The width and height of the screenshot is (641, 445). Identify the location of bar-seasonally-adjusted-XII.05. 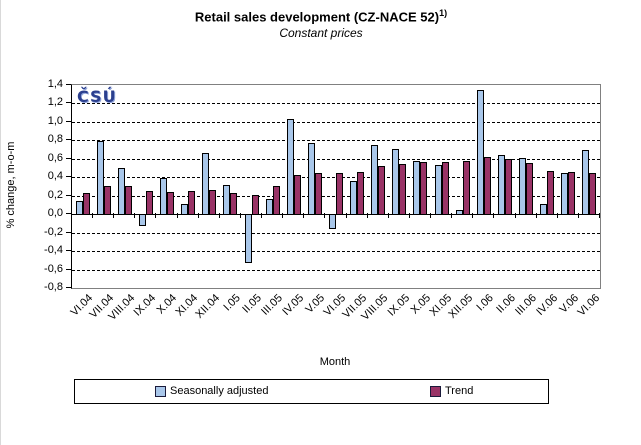
(459, 213).